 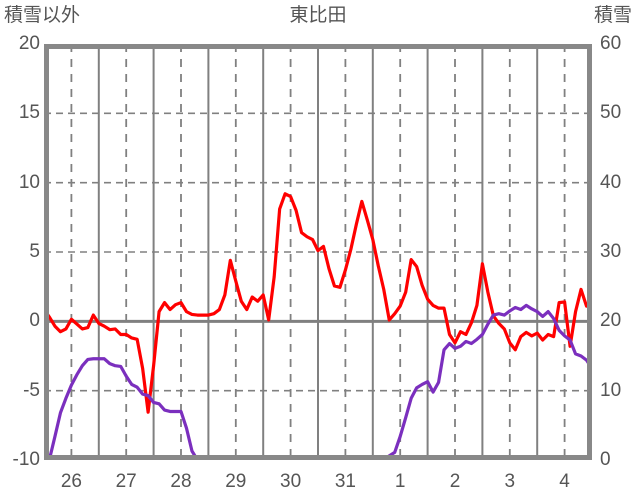 I want to click on right-axis-tick: 40, so click(x=611, y=182).